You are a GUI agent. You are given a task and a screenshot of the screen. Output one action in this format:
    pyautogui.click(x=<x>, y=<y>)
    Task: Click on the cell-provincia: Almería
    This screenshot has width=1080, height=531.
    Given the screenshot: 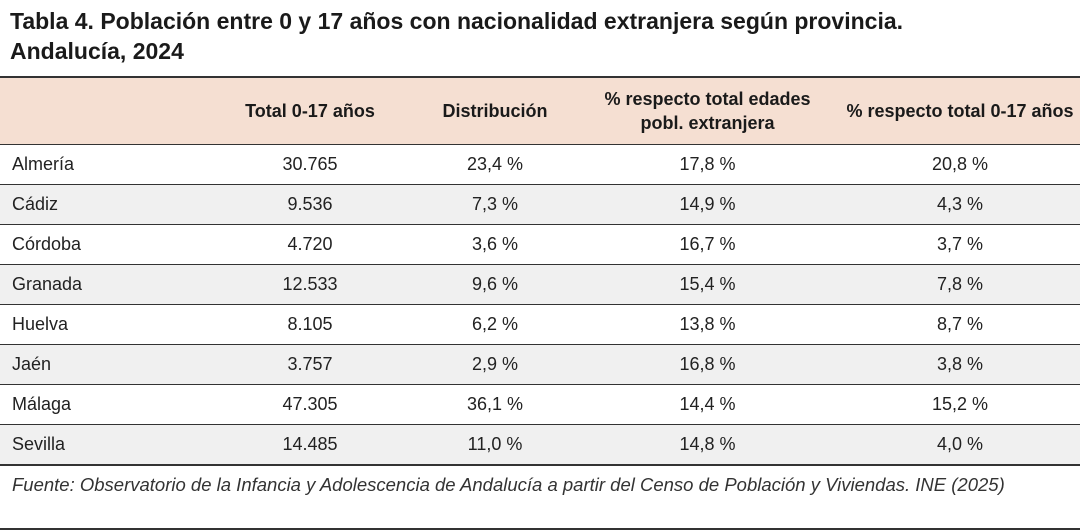 What is the action you would take?
    pyautogui.click(x=102, y=164)
    